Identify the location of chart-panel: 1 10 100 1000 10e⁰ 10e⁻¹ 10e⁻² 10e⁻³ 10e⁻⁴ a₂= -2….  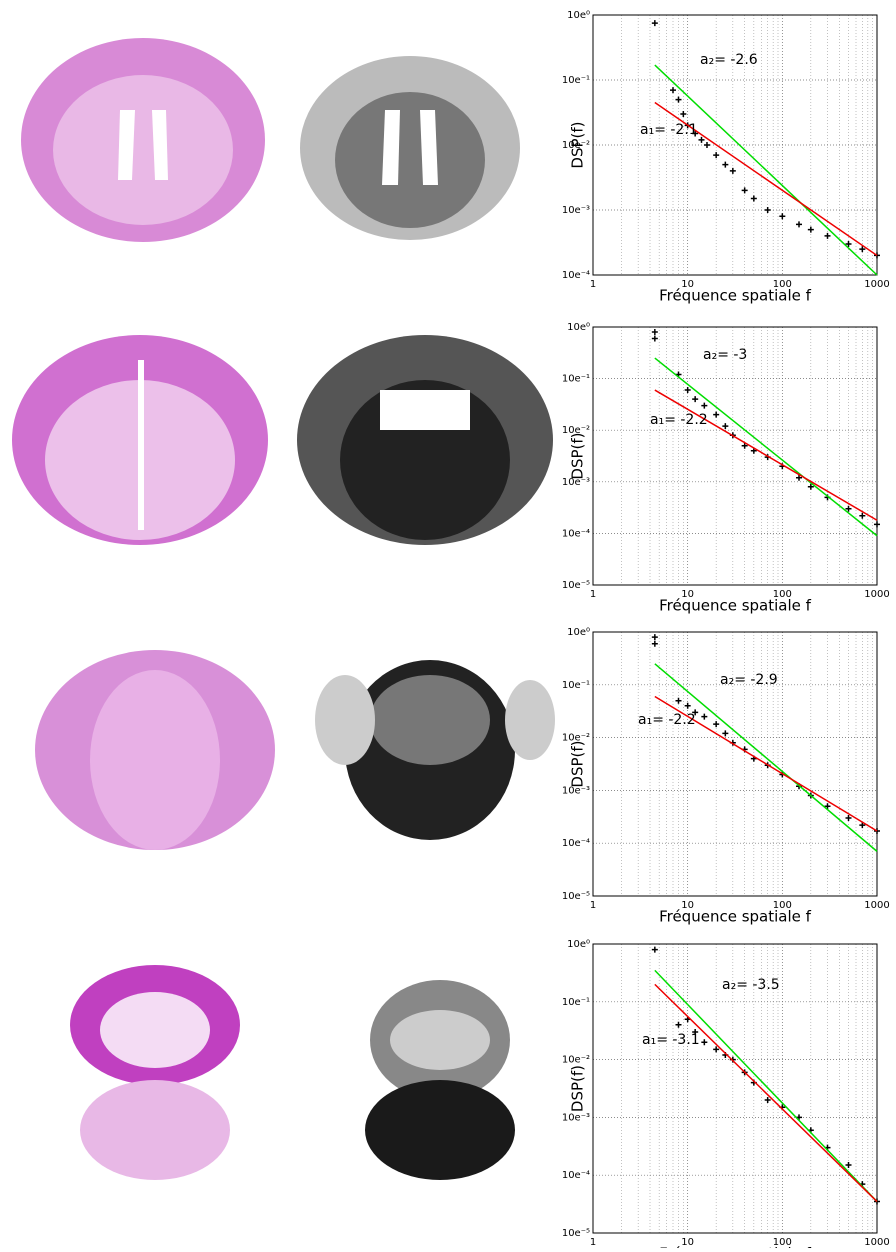
(726, 157).